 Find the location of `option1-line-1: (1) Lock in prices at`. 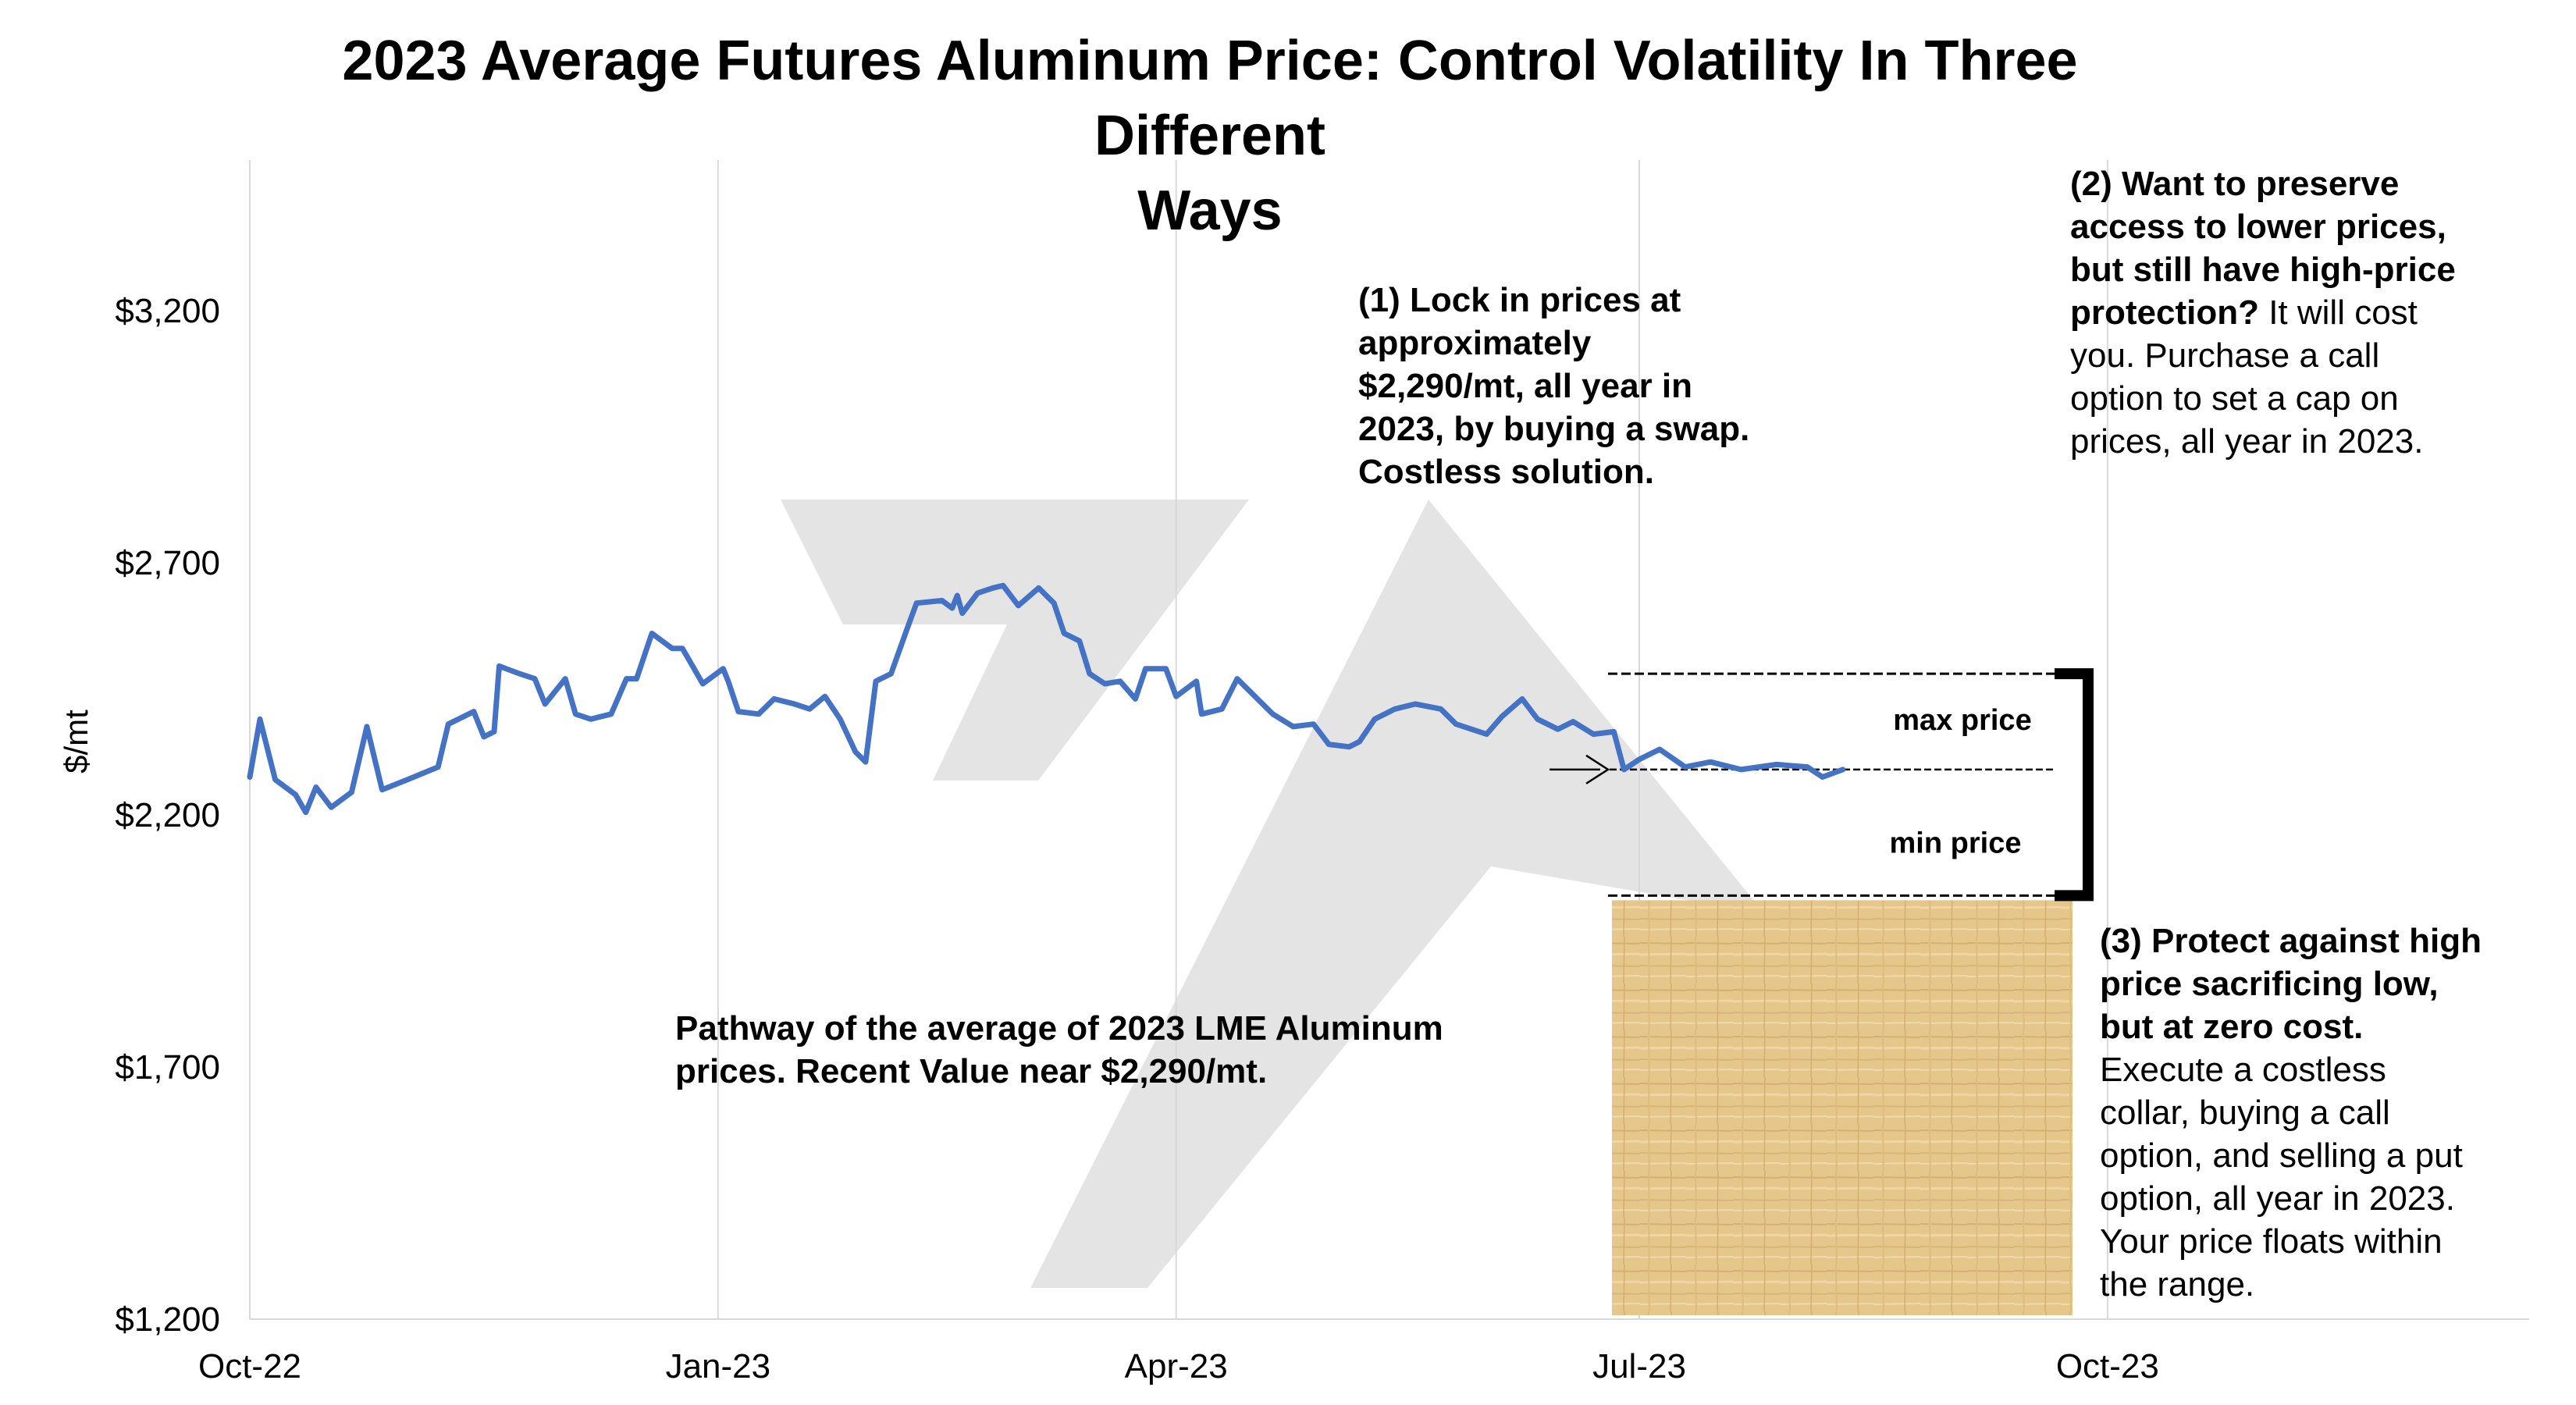

option1-line-1: (1) Lock in prices at is located at coordinates (1519, 300).